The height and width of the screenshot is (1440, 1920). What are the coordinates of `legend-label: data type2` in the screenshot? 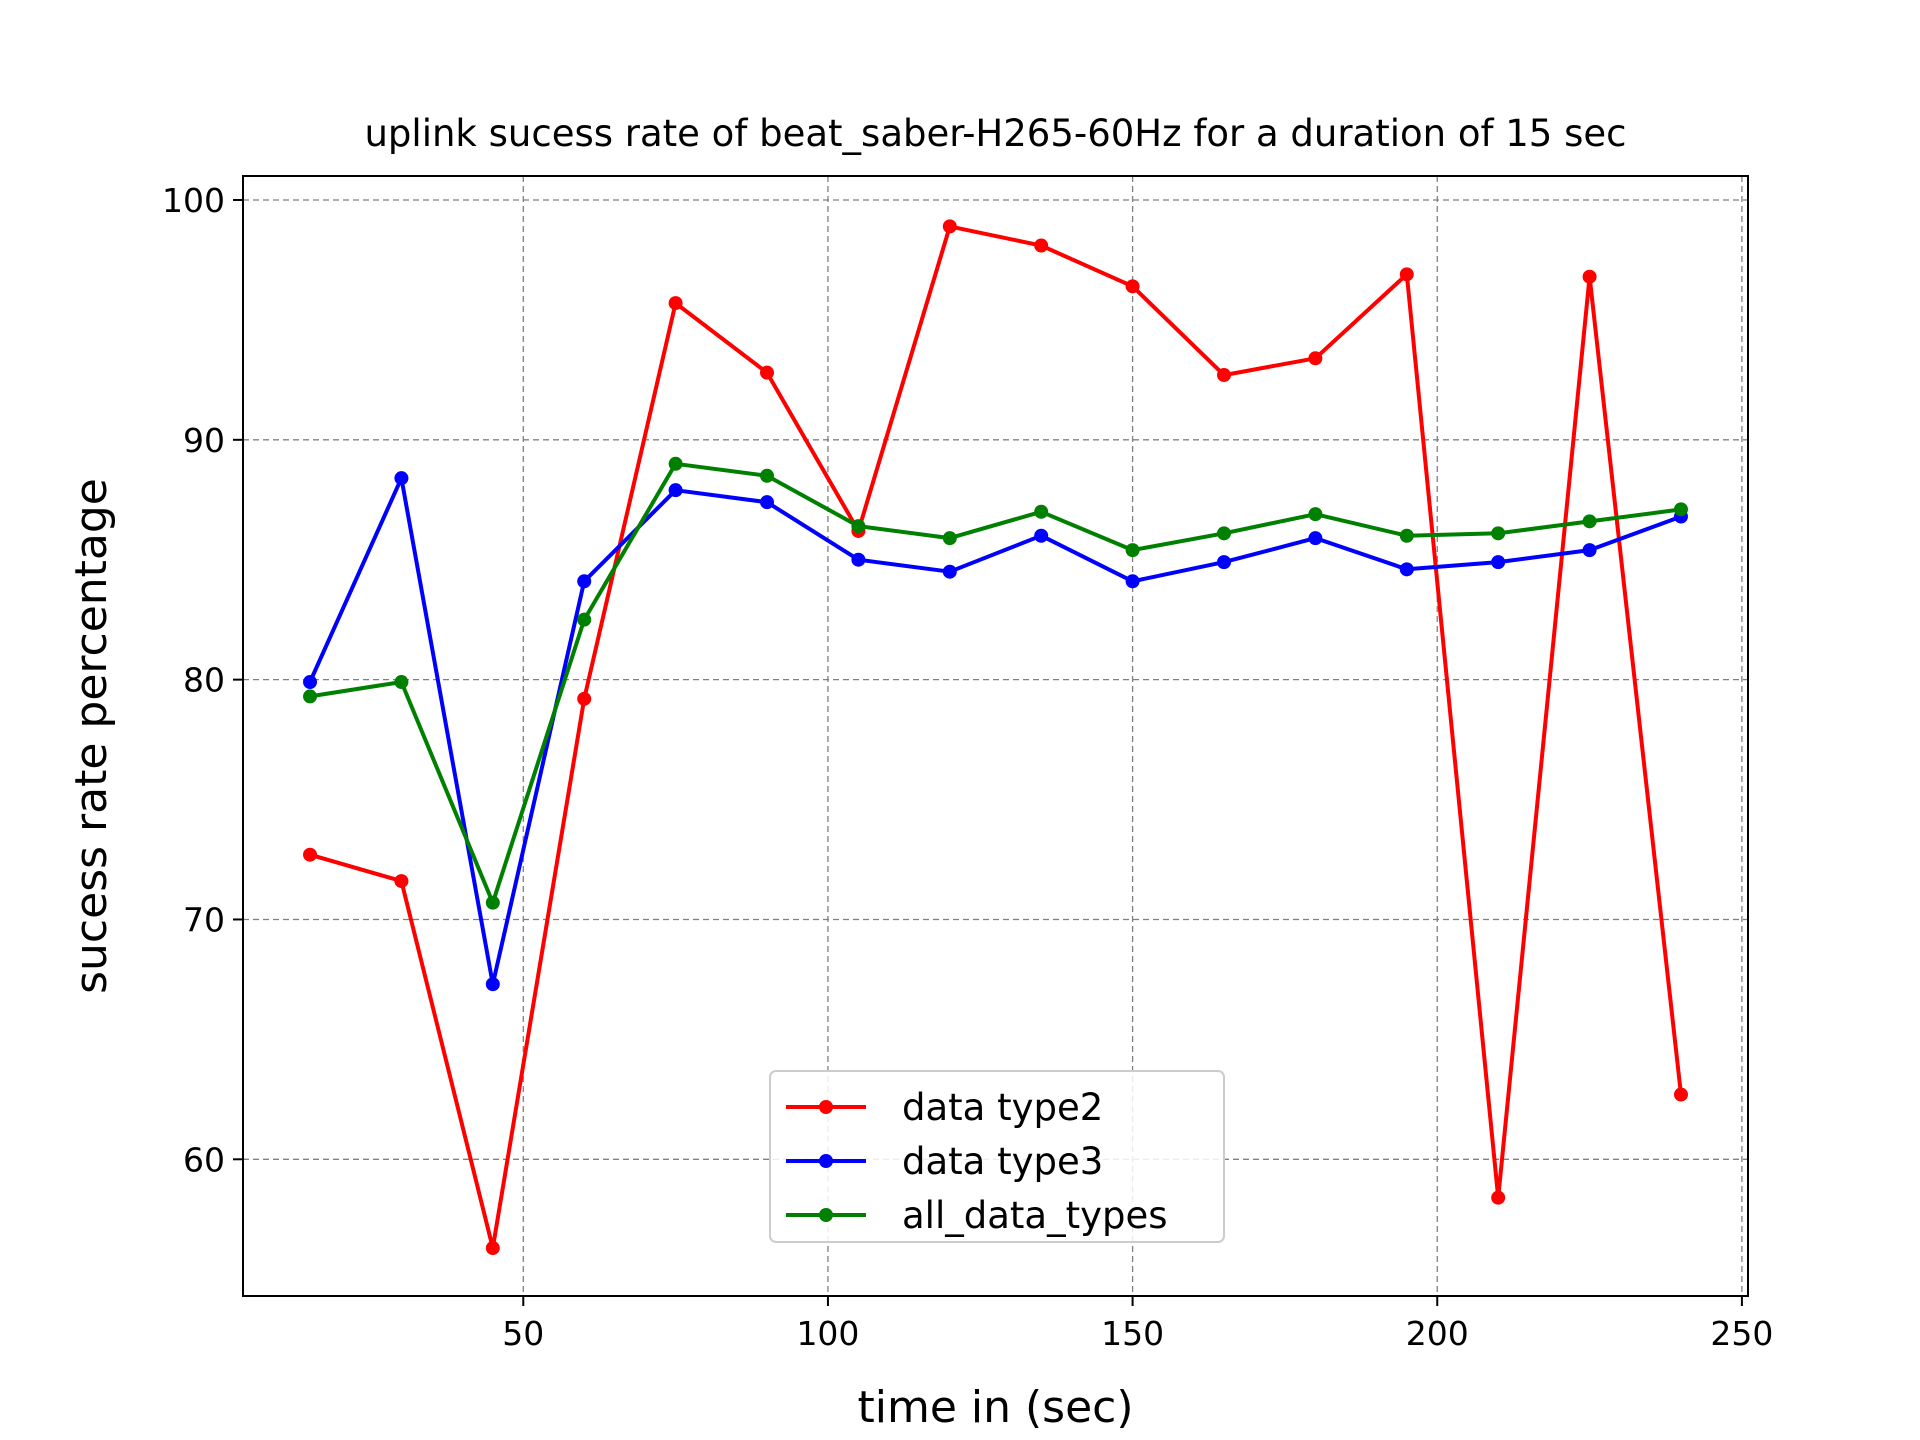 It's located at (1002, 1107).